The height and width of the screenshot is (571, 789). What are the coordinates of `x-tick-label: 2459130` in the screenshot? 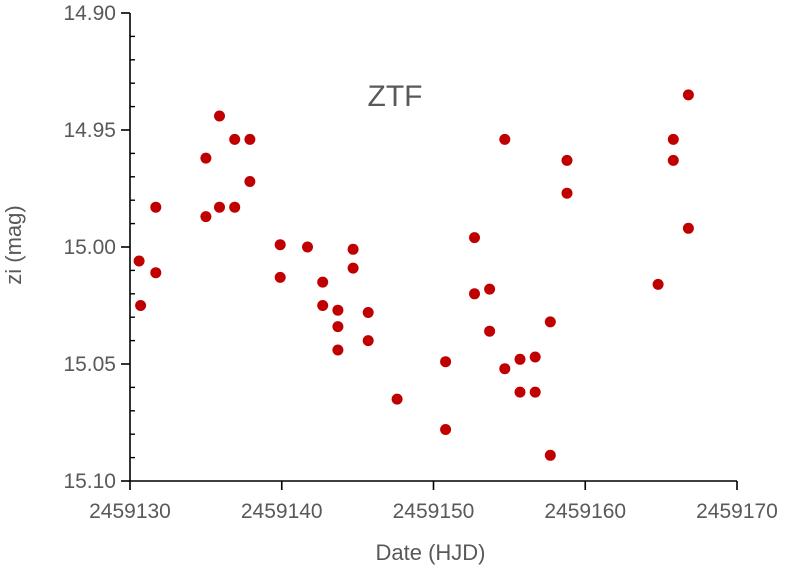 It's located at (130, 511).